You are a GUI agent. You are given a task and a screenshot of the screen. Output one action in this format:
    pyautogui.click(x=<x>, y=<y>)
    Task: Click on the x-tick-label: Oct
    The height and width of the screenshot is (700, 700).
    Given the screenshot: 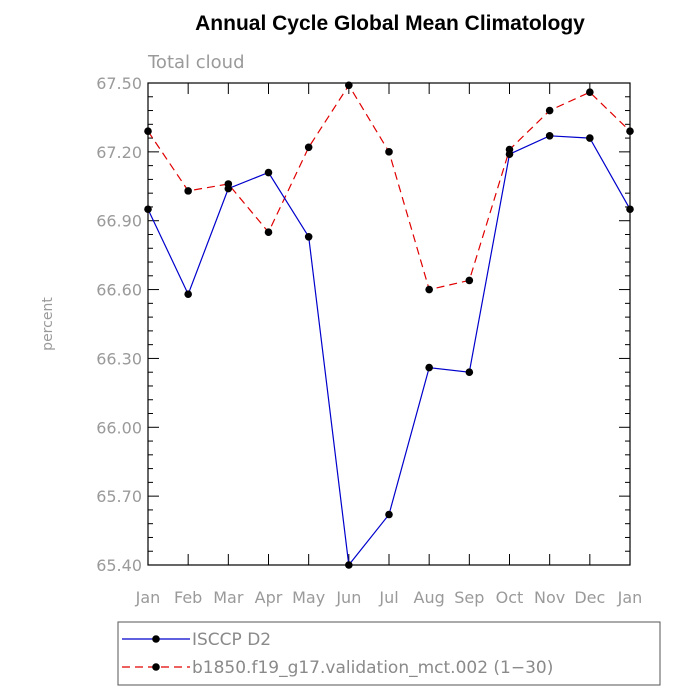 What is the action you would take?
    pyautogui.click(x=510, y=597)
    